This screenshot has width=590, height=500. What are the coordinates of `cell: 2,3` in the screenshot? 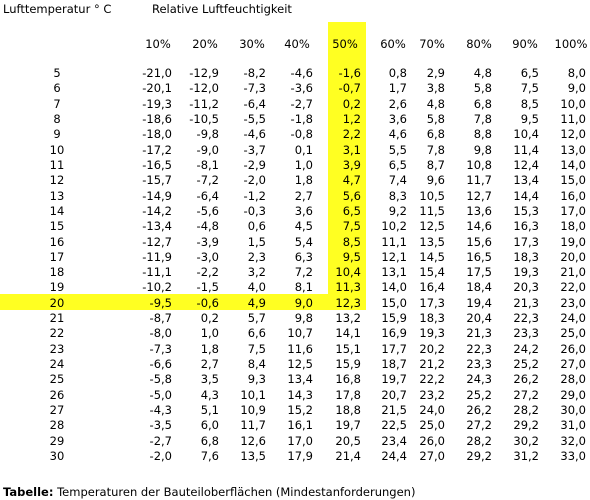 It's located at (256, 256).